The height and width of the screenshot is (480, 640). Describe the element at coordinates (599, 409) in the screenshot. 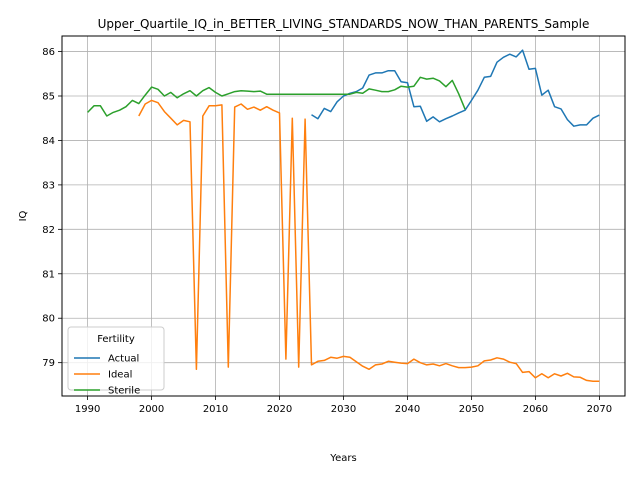

I see `x-tick-label: 2070` at that location.